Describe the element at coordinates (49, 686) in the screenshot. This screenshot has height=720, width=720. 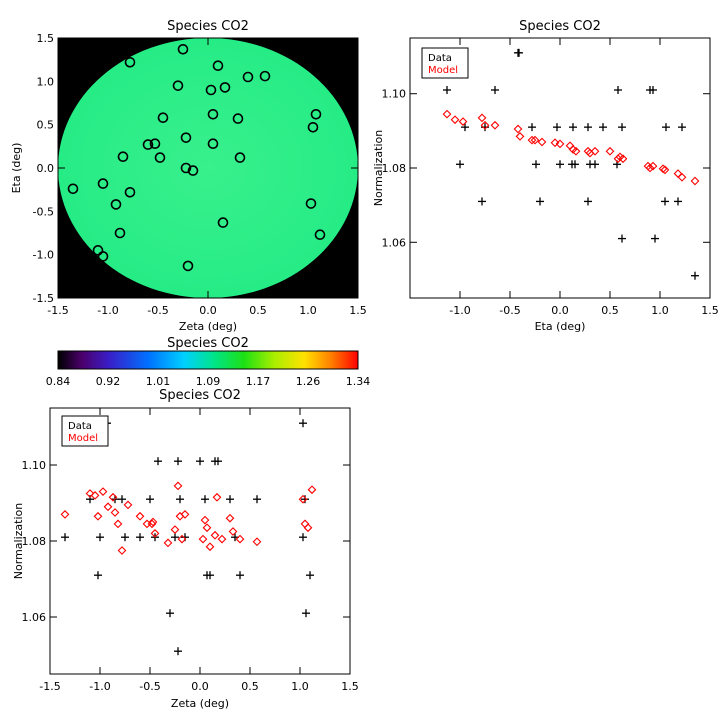
I see `zeta-xtick-label: -1.5` at that location.